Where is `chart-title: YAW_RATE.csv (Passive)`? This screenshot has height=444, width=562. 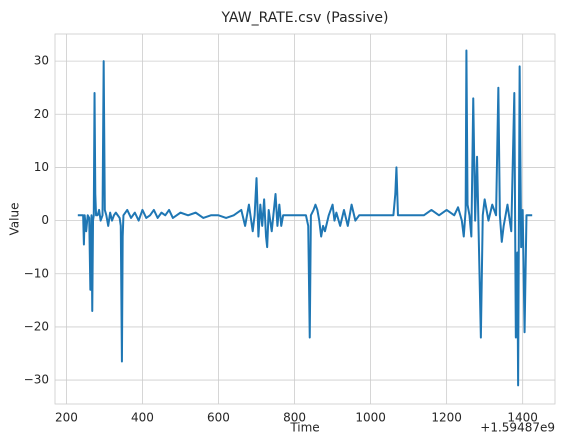
chart-title: YAW_RATE.csv (Passive) is located at coordinates (304, 18).